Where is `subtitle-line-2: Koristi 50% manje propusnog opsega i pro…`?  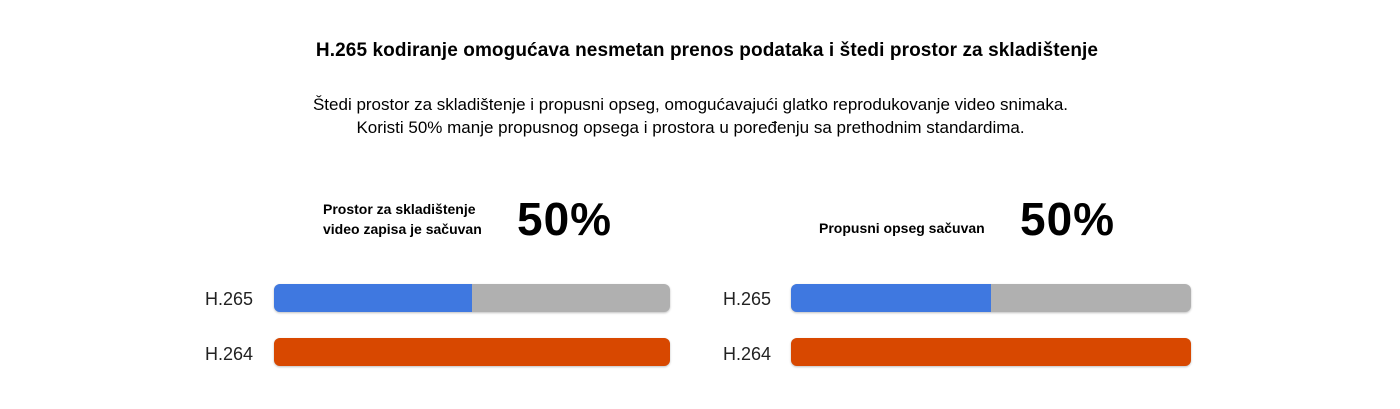
subtitle-line-2: Koristi 50% manje propusnog opsega i pro… is located at coordinates (690, 127).